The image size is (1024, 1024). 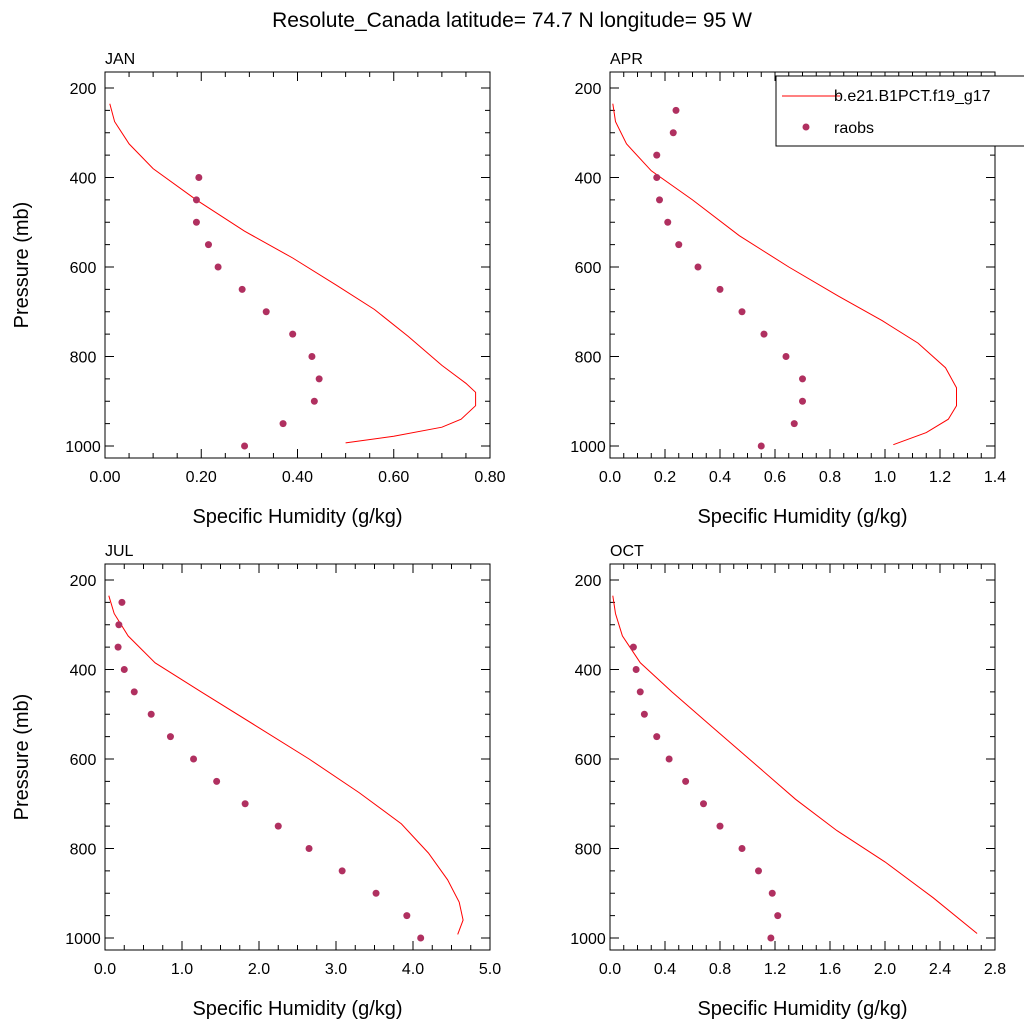 What do you see at coordinates (940, 969) in the screenshot?
I see `x-tick-label: 2.4` at bounding box center [940, 969].